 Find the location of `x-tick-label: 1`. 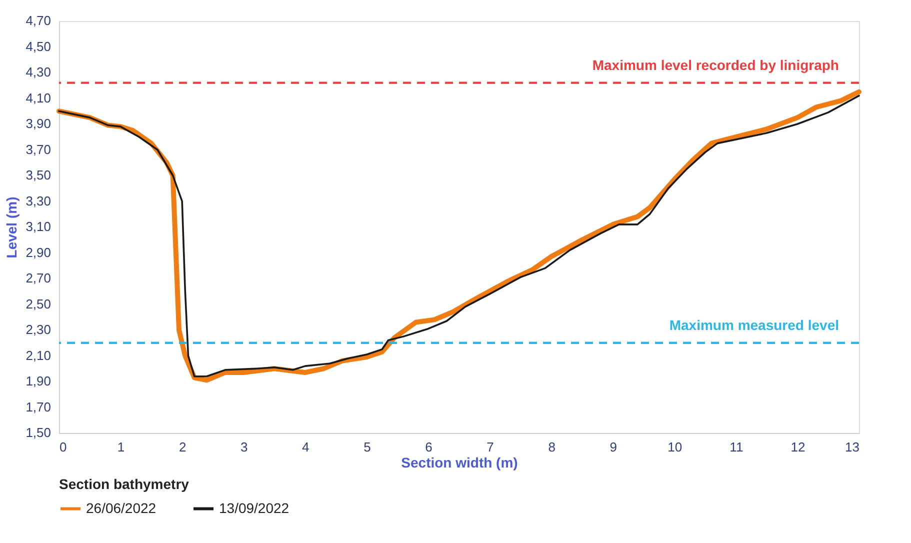

x-tick-label: 1 is located at coordinates (121, 447).